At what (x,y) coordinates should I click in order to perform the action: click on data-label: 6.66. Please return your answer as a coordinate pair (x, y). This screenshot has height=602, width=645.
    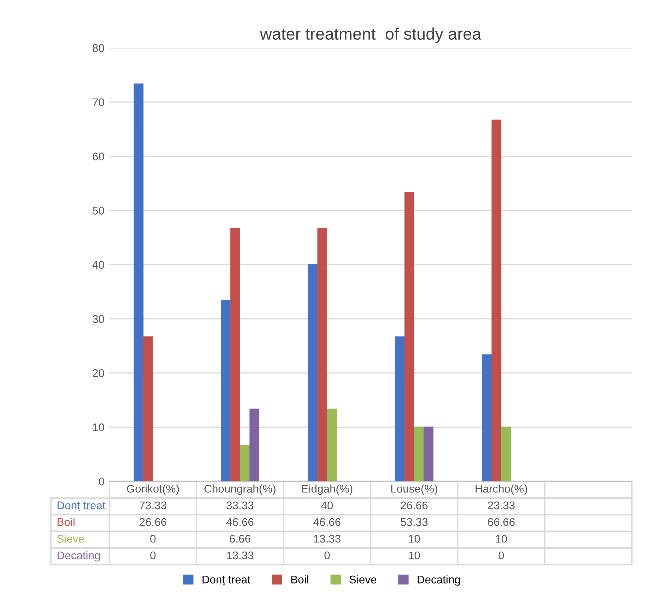
    Looking at the image, I should click on (240, 539).